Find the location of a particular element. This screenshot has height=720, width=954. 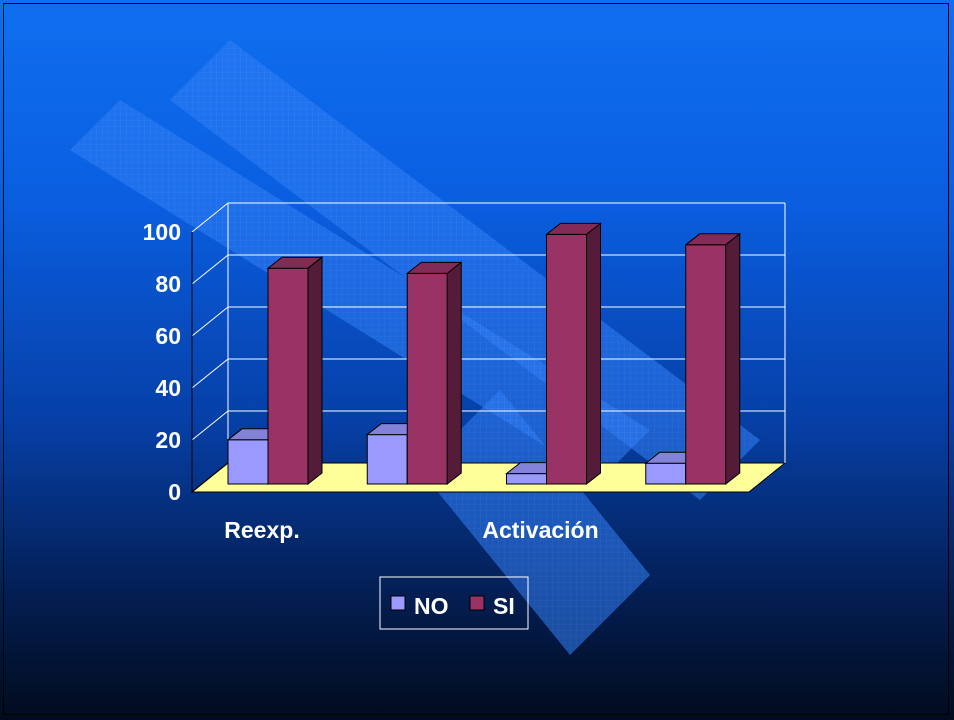

y-tick-label: 80 is located at coordinates (168, 284).